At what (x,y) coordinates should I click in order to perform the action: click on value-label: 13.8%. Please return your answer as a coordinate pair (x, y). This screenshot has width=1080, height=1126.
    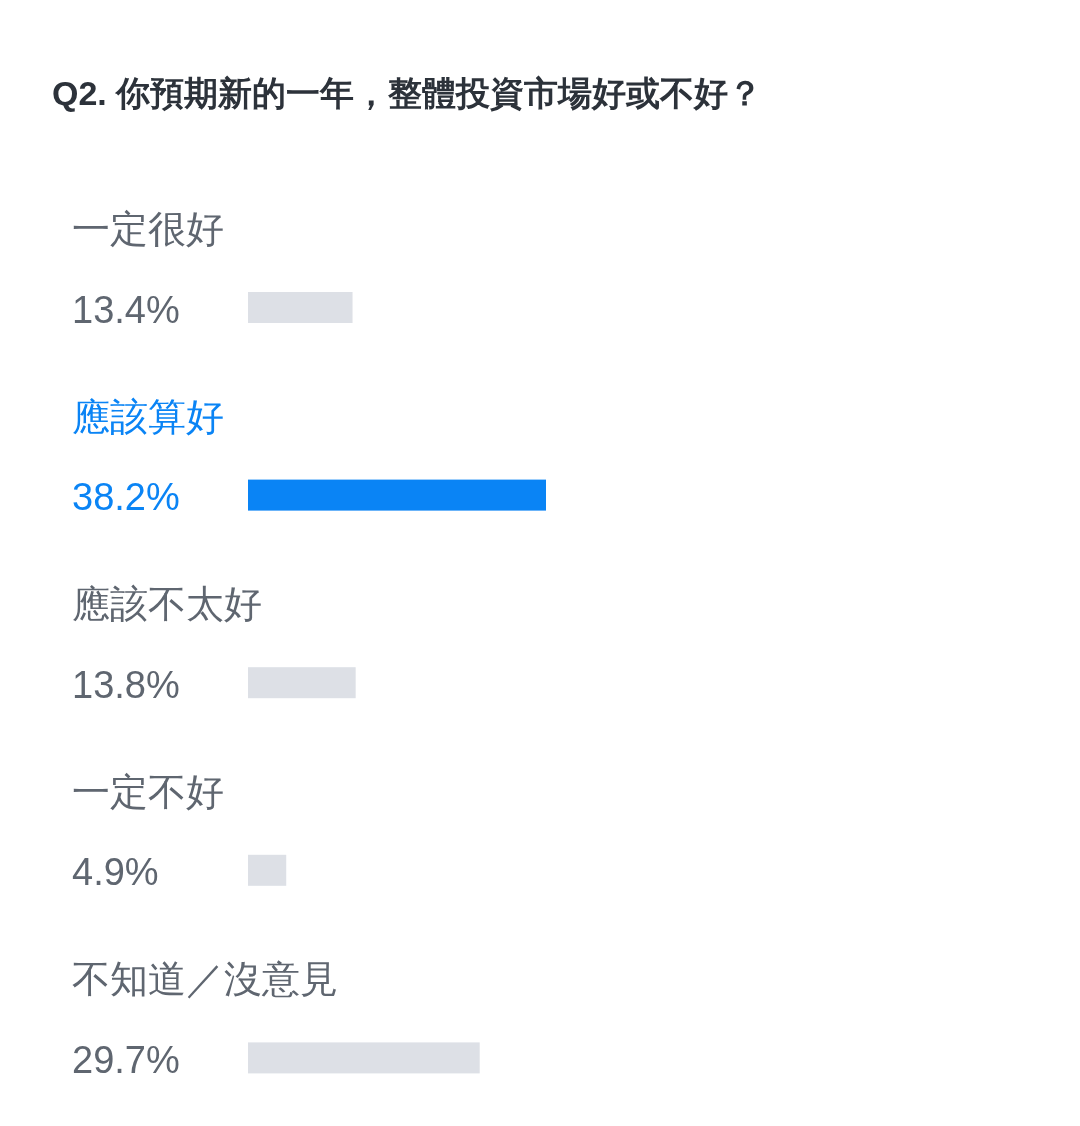
    Looking at the image, I should click on (126, 684).